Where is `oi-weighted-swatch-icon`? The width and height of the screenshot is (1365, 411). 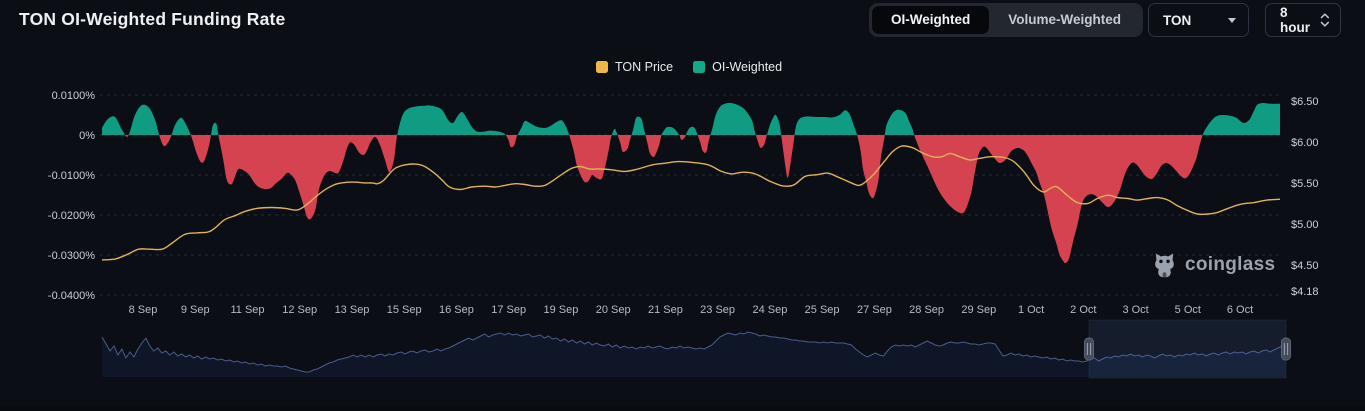
oi-weighted-swatch-icon is located at coordinates (699, 67).